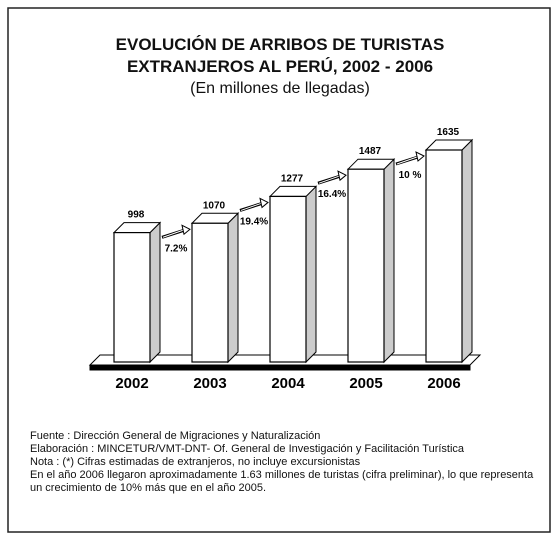  What do you see at coordinates (365, 383) in the screenshot?
I see `x-tick-label: 2005` at bounding box center [365, 383].